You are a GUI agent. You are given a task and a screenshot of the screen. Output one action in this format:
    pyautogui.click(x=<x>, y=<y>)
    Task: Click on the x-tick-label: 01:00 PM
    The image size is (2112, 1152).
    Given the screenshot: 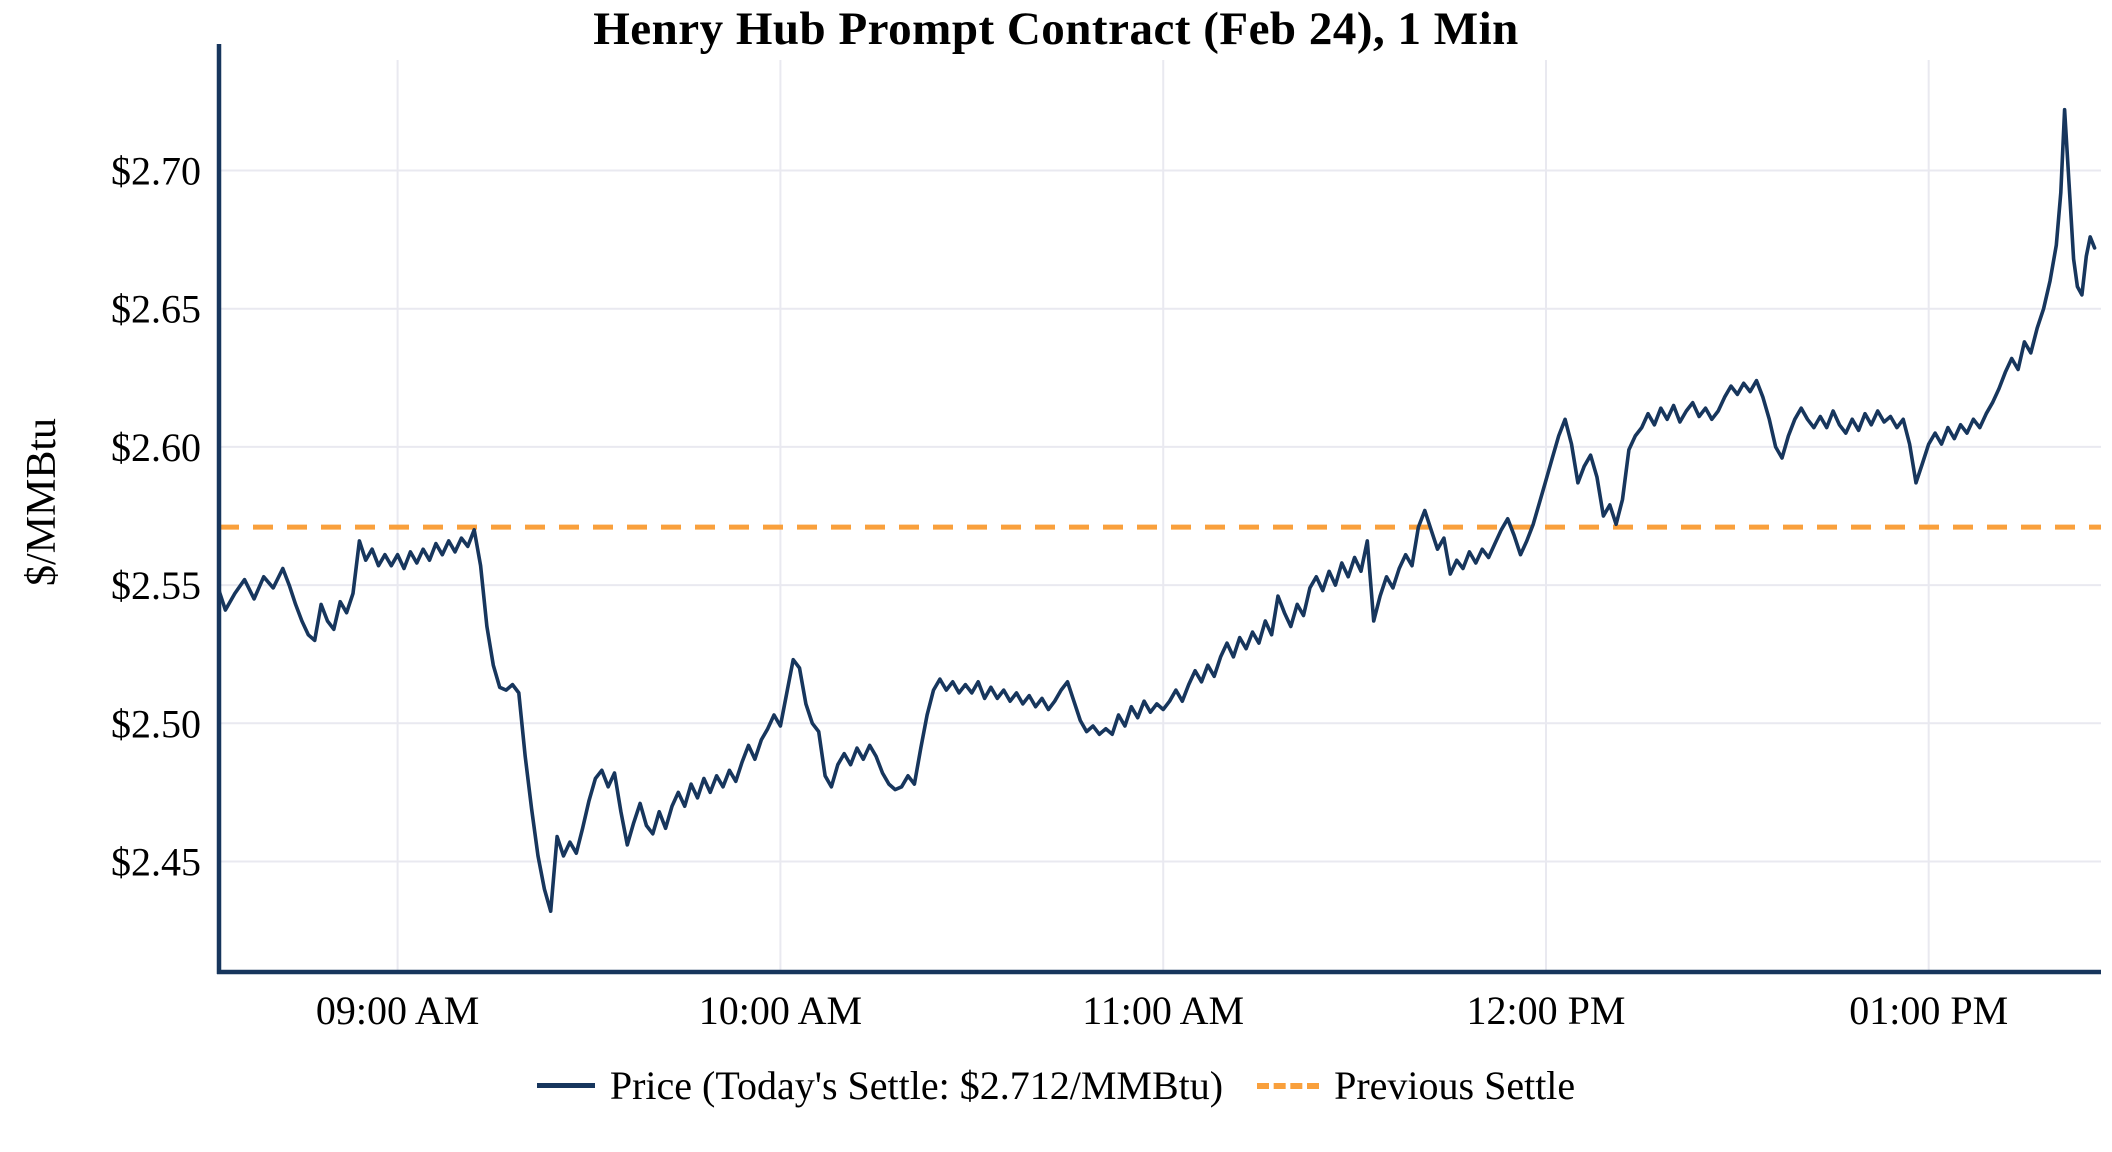 What is the action you would take?
    pyautogui.click(x=1928, y=1010)
    